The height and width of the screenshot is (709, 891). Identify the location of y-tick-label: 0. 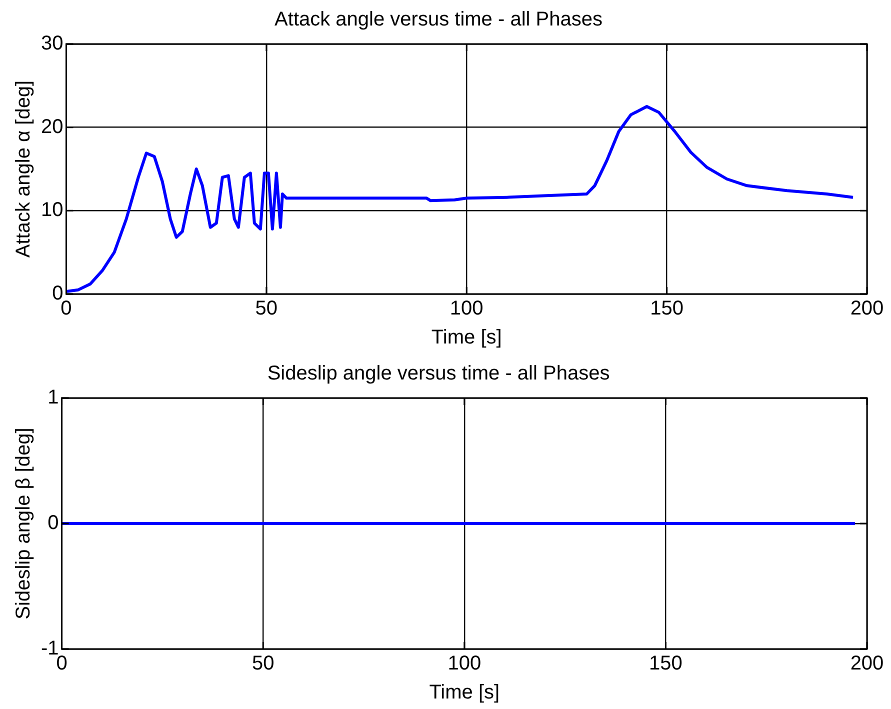
(53, 523).